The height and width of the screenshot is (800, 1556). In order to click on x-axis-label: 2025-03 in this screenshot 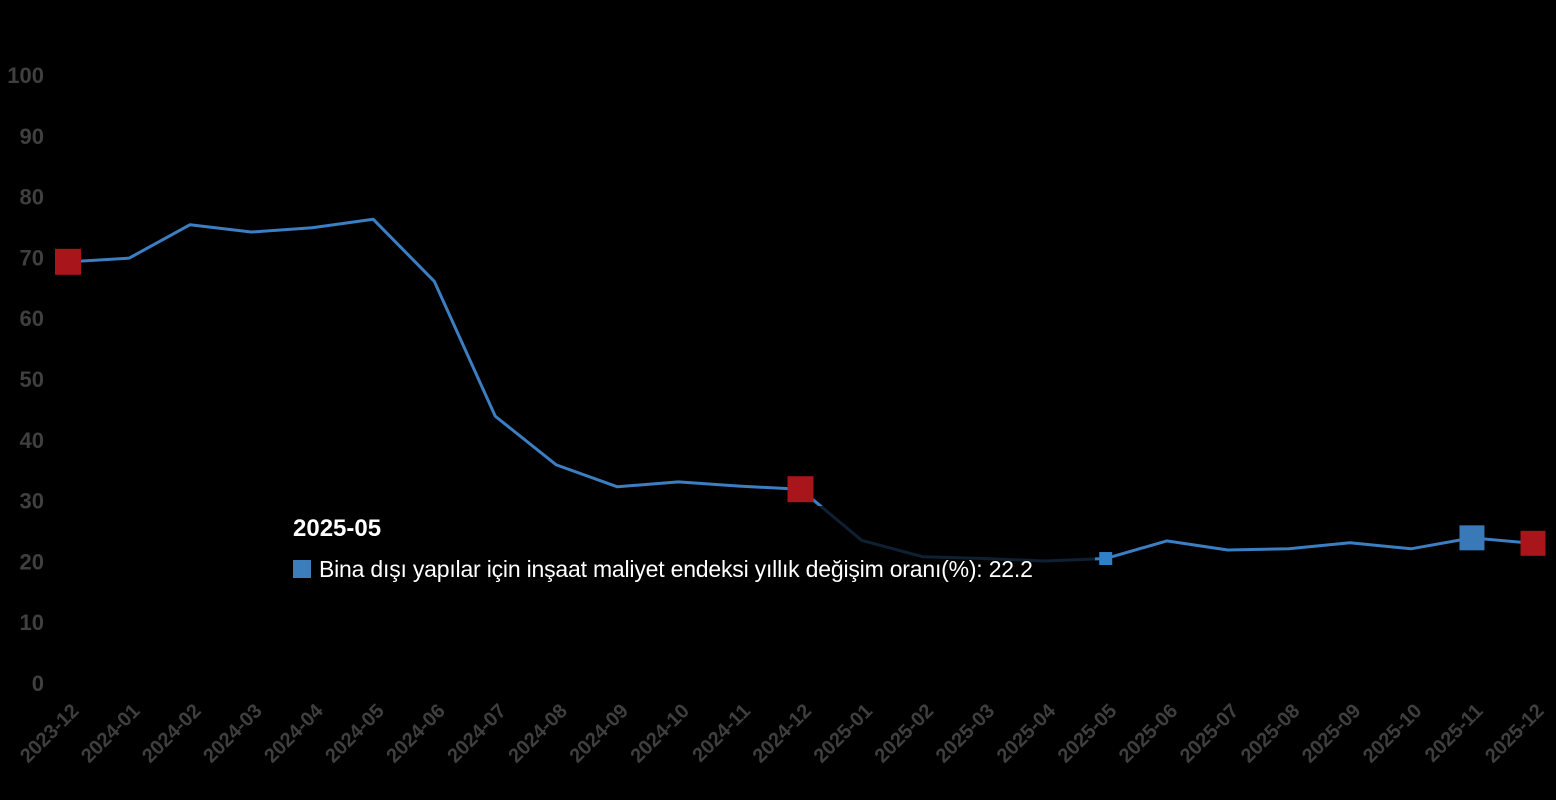, I will do `click(965, 733)`.